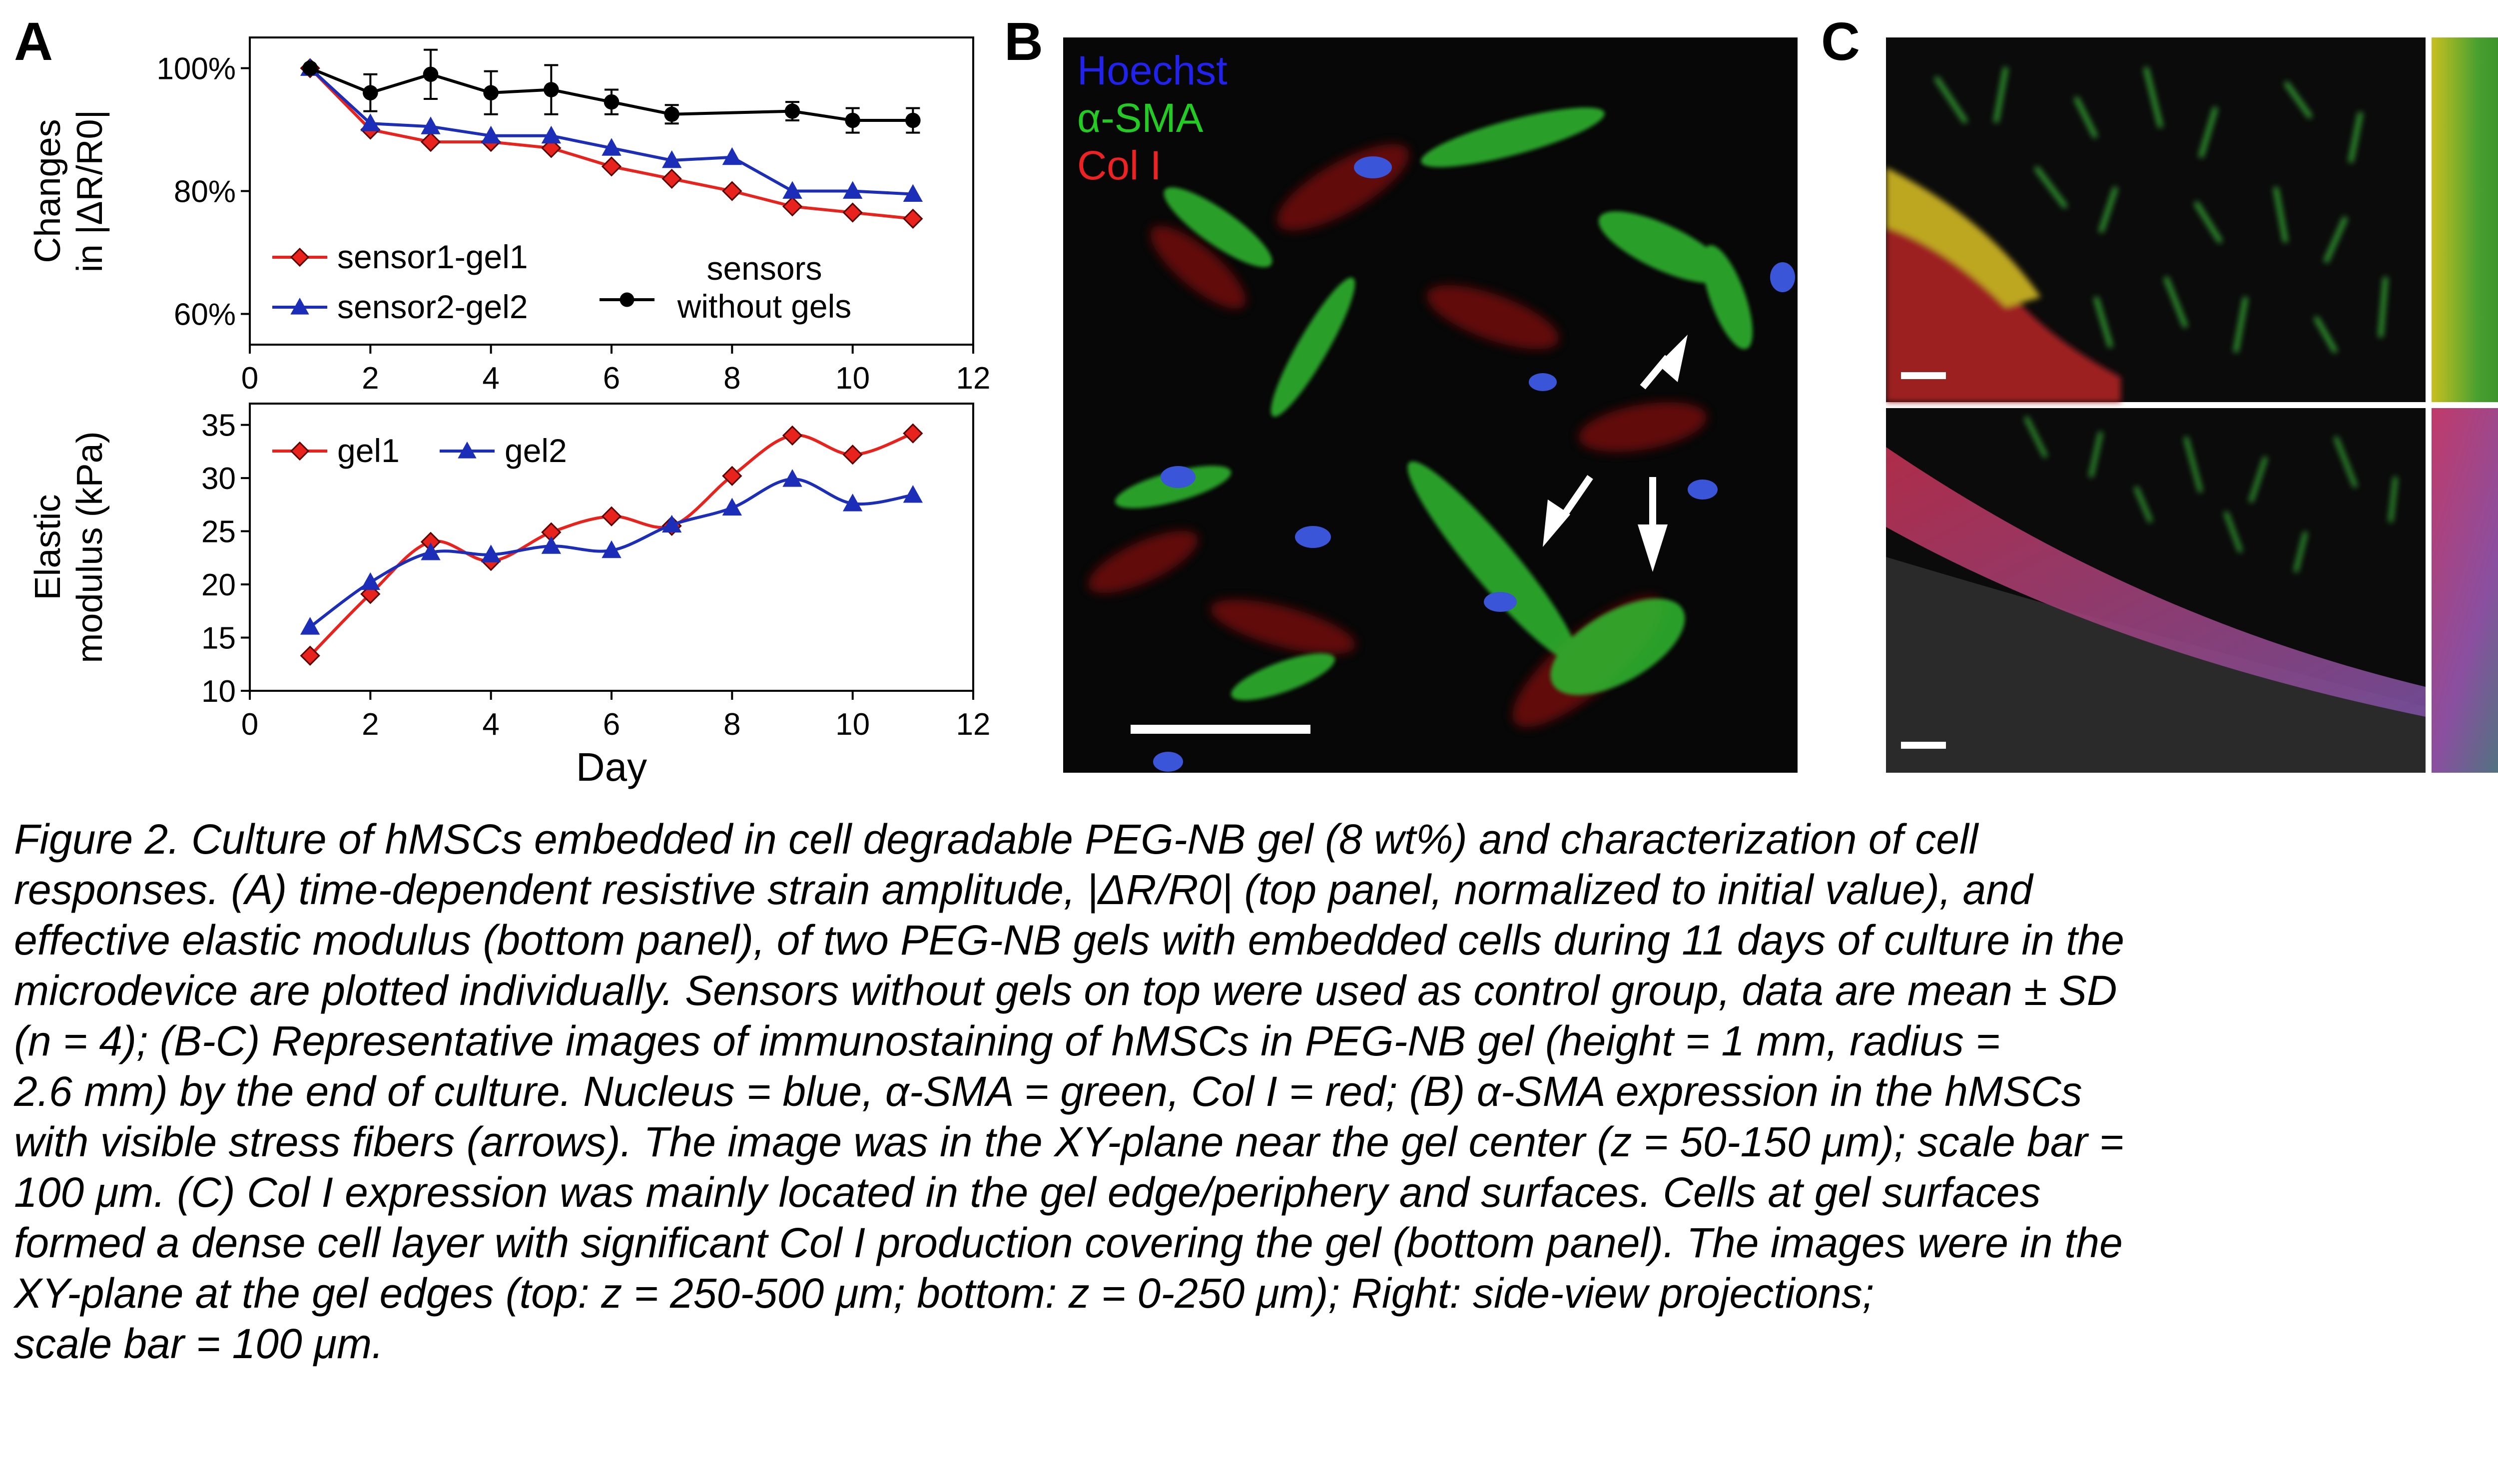  I want to click on legend-label: sensors without gels, so click(764, 287).